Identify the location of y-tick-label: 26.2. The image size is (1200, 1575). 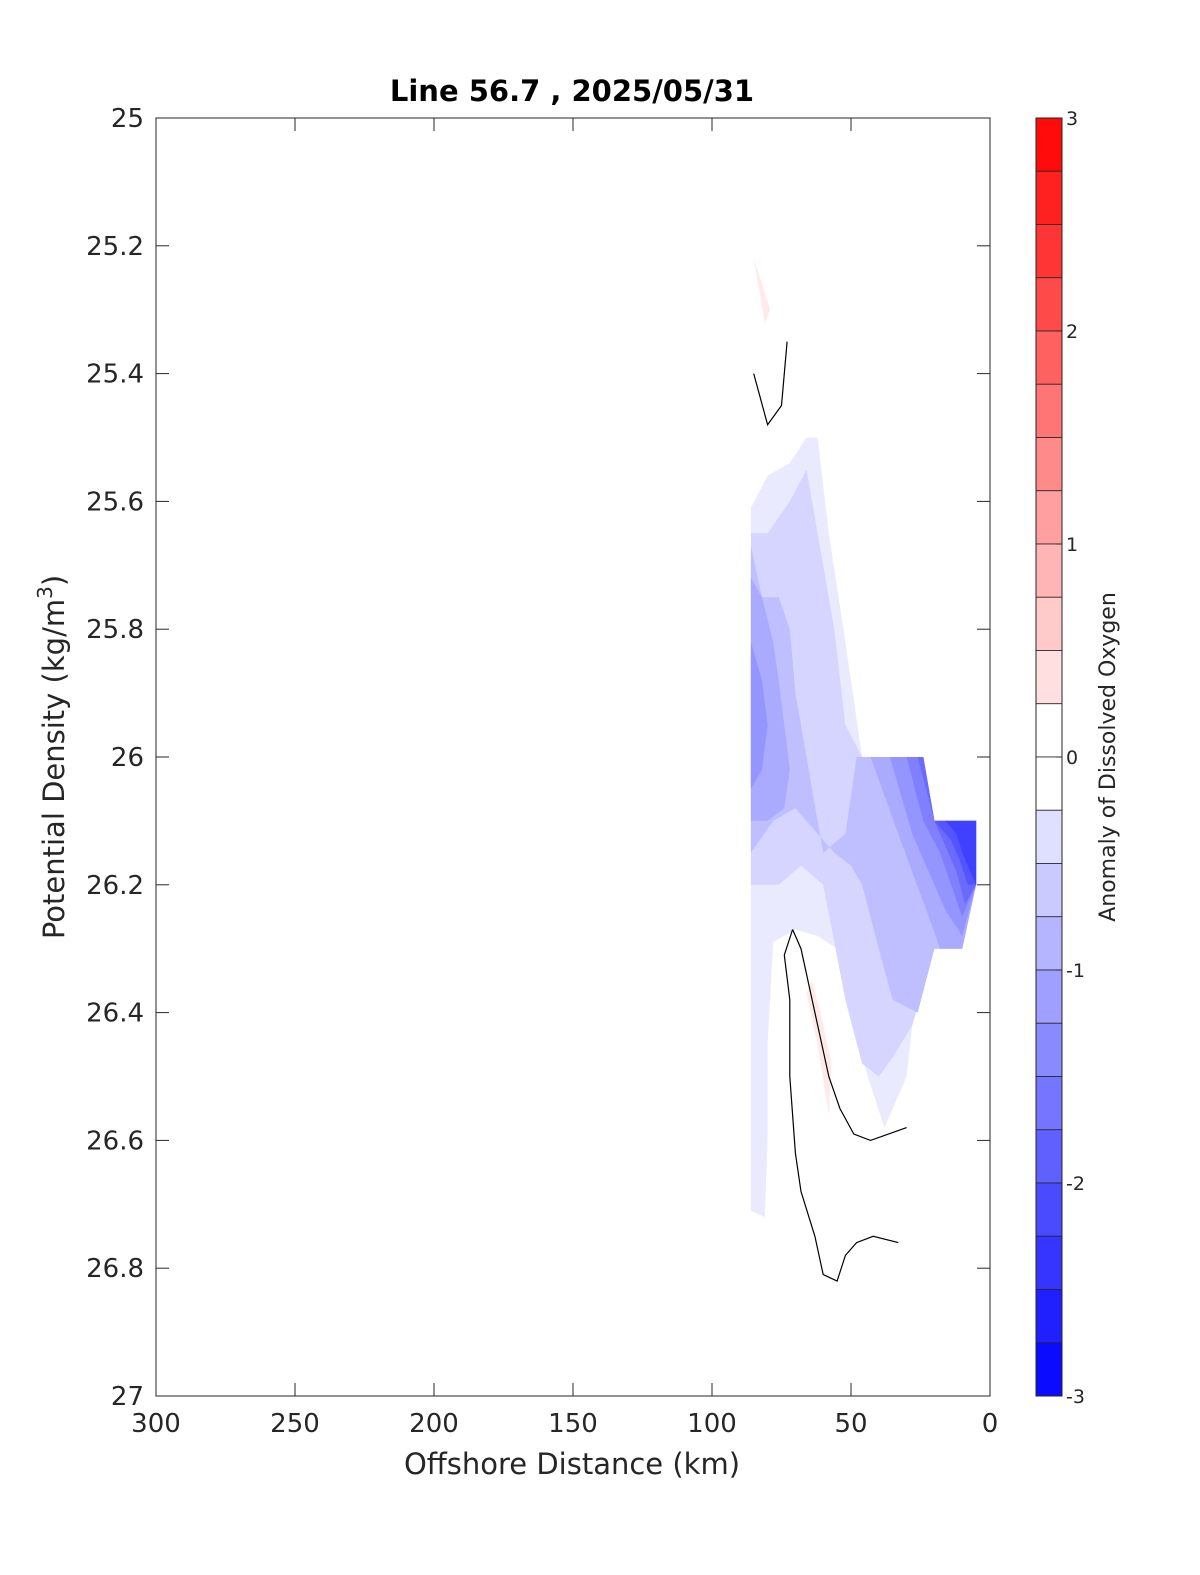
(115, 886).